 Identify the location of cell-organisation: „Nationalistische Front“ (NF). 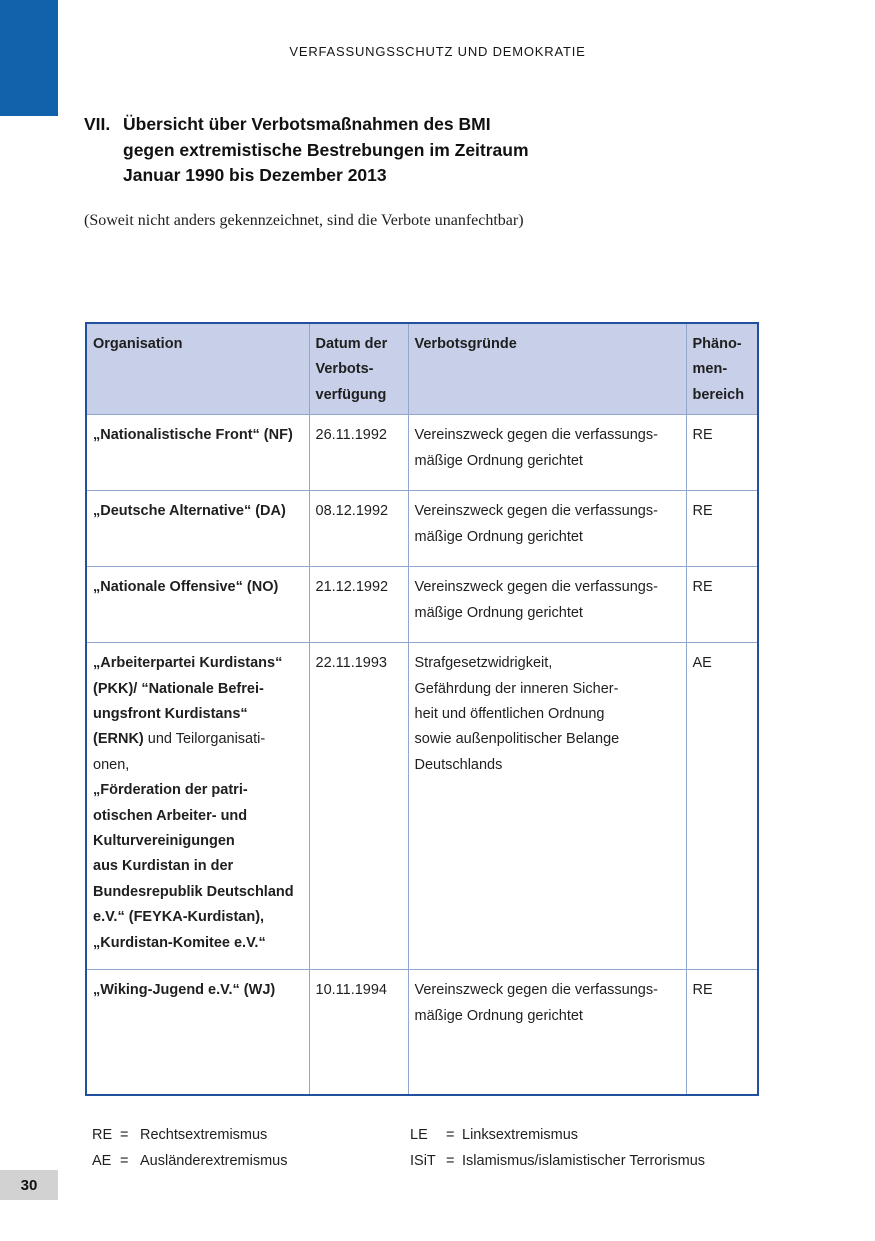
(197, 453).